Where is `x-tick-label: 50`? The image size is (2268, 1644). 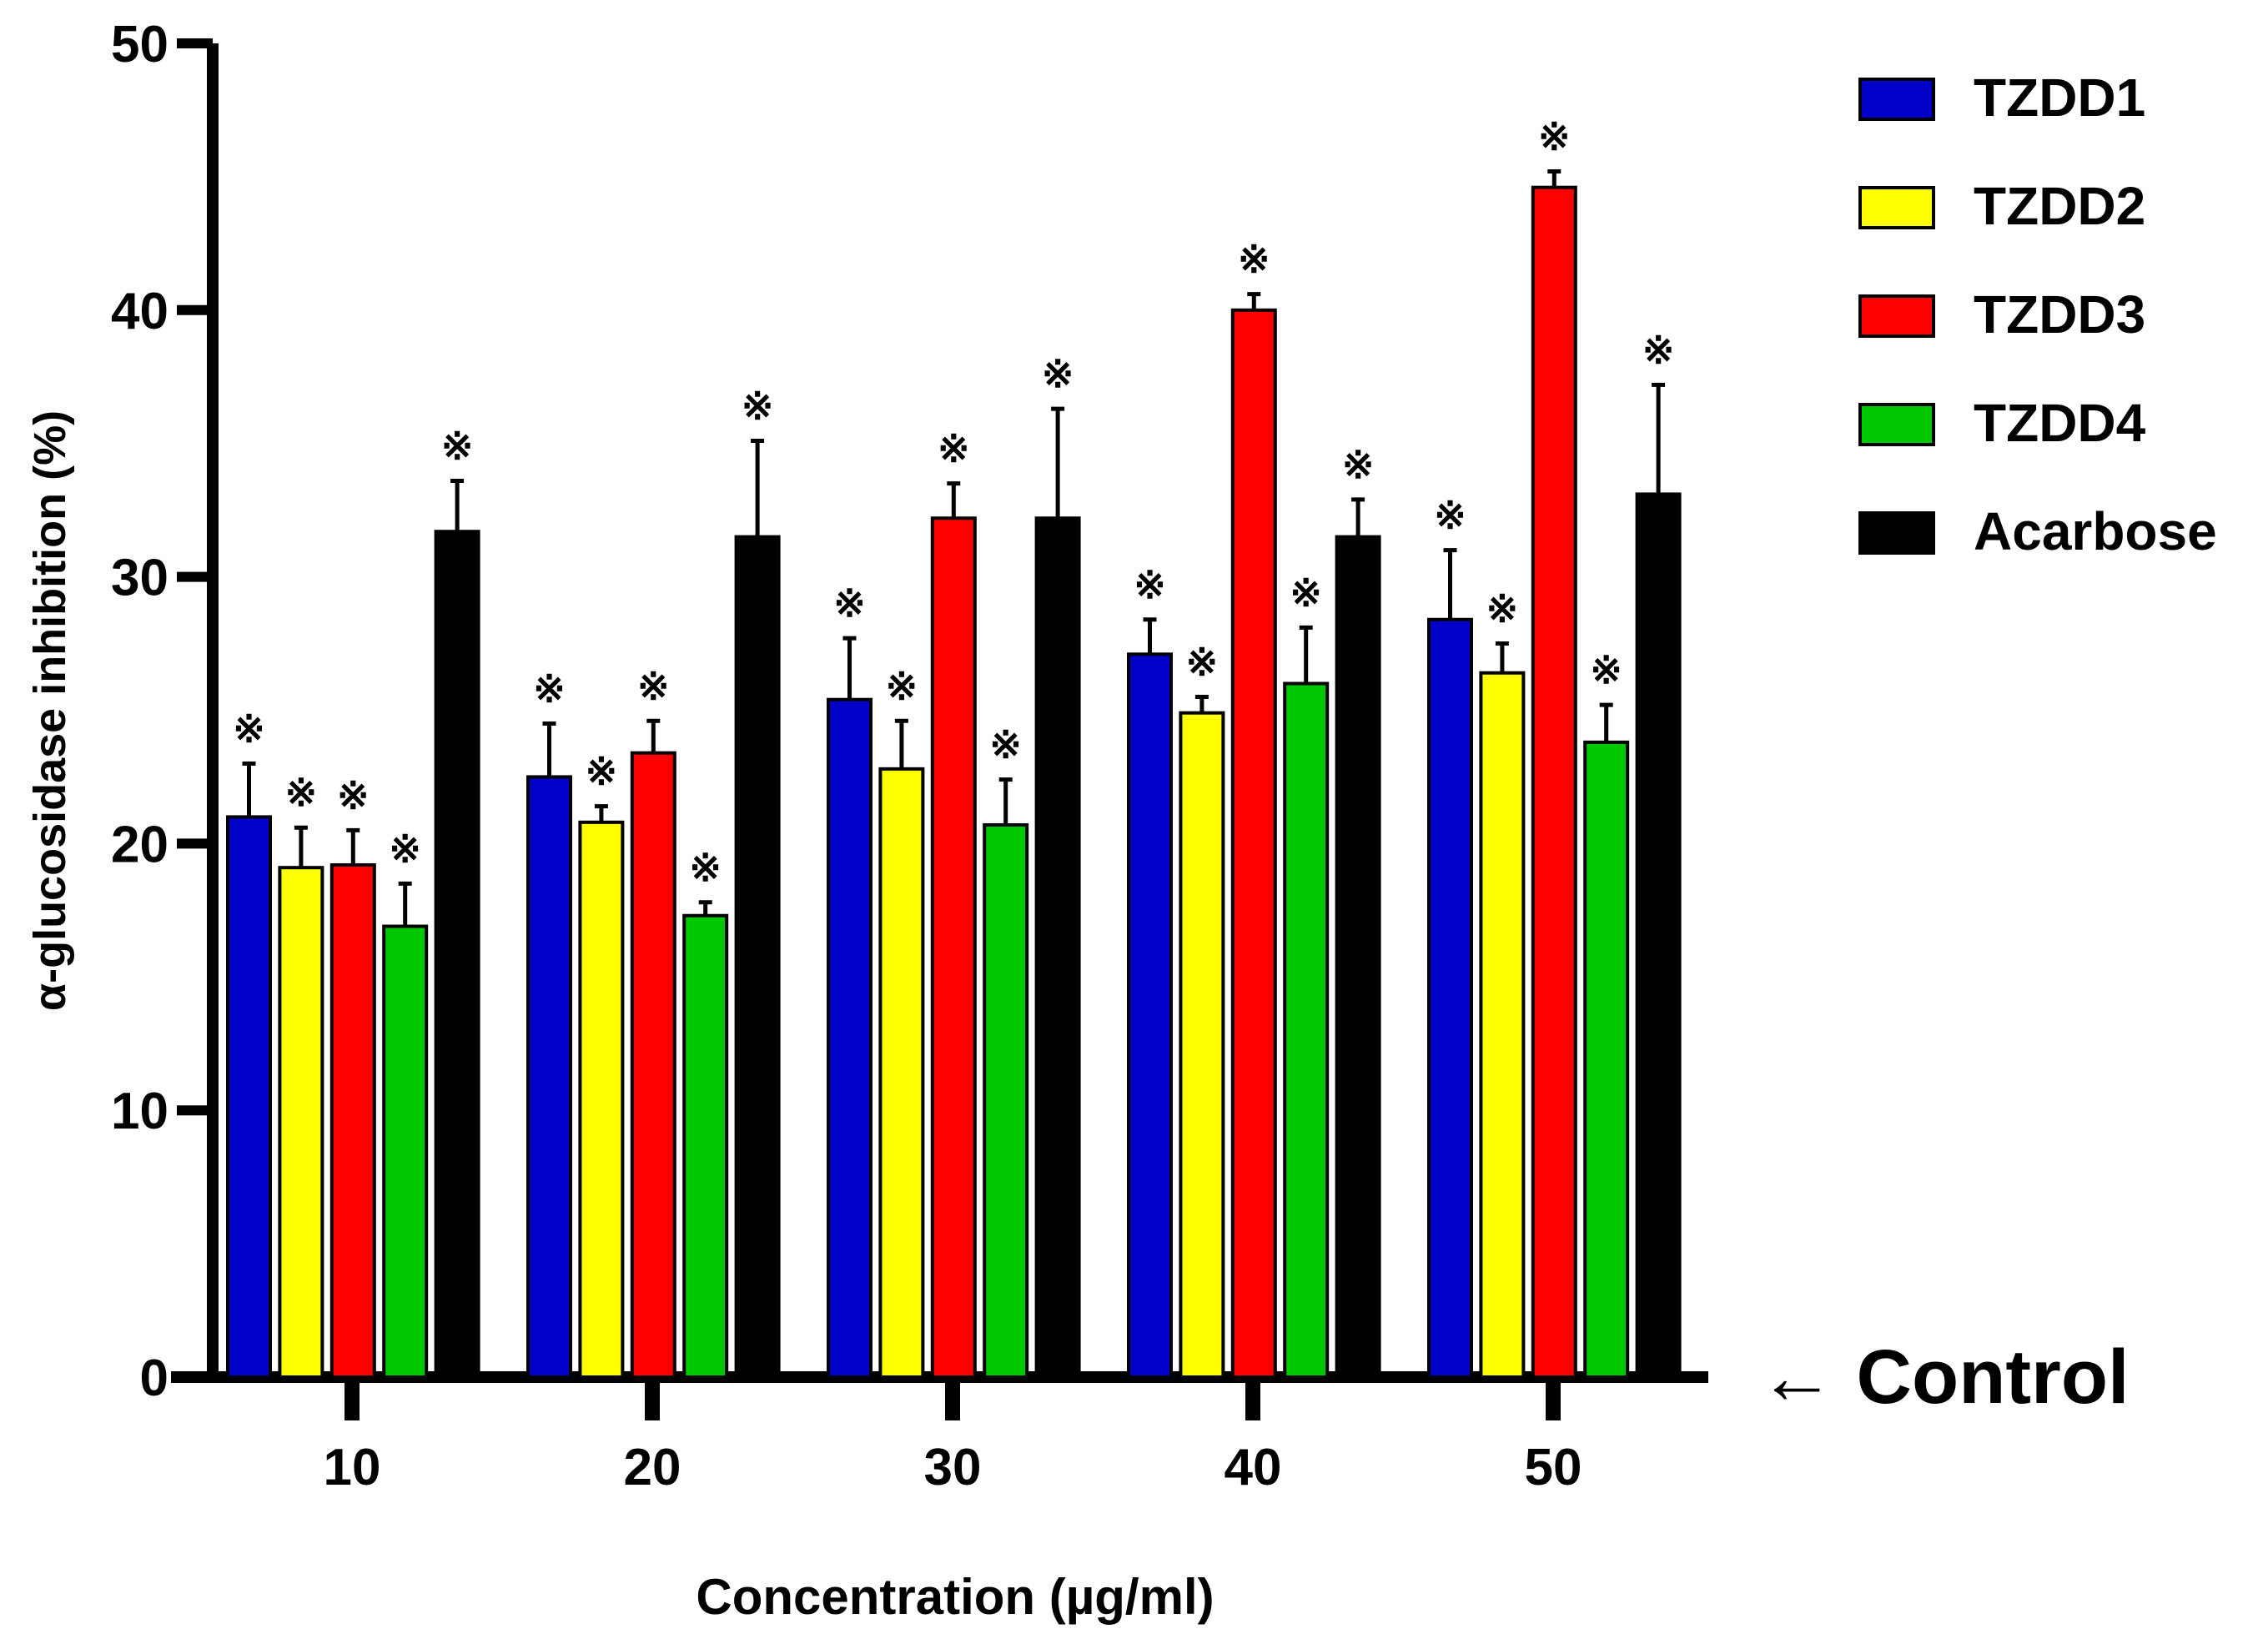
x-tick-label: 50 is located at coordinates (1553, 1467).